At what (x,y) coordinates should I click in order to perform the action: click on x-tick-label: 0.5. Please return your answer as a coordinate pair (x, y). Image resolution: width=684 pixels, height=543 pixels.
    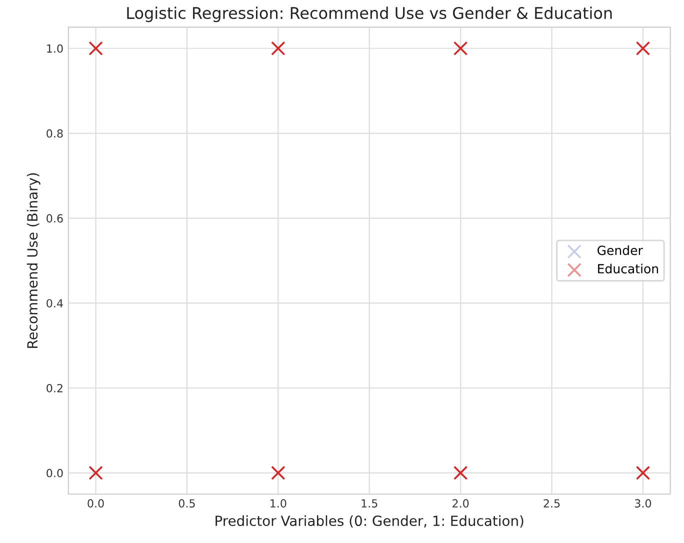
    Looking at the image, I should click on (186, 503).